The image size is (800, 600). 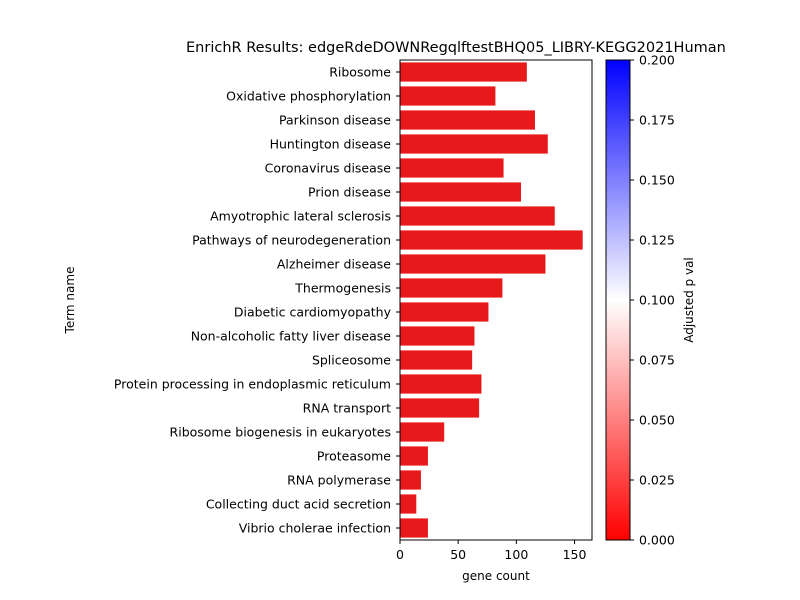 I want to click on colorbar-tick-label: 0.025, so click(x=657, y=480).